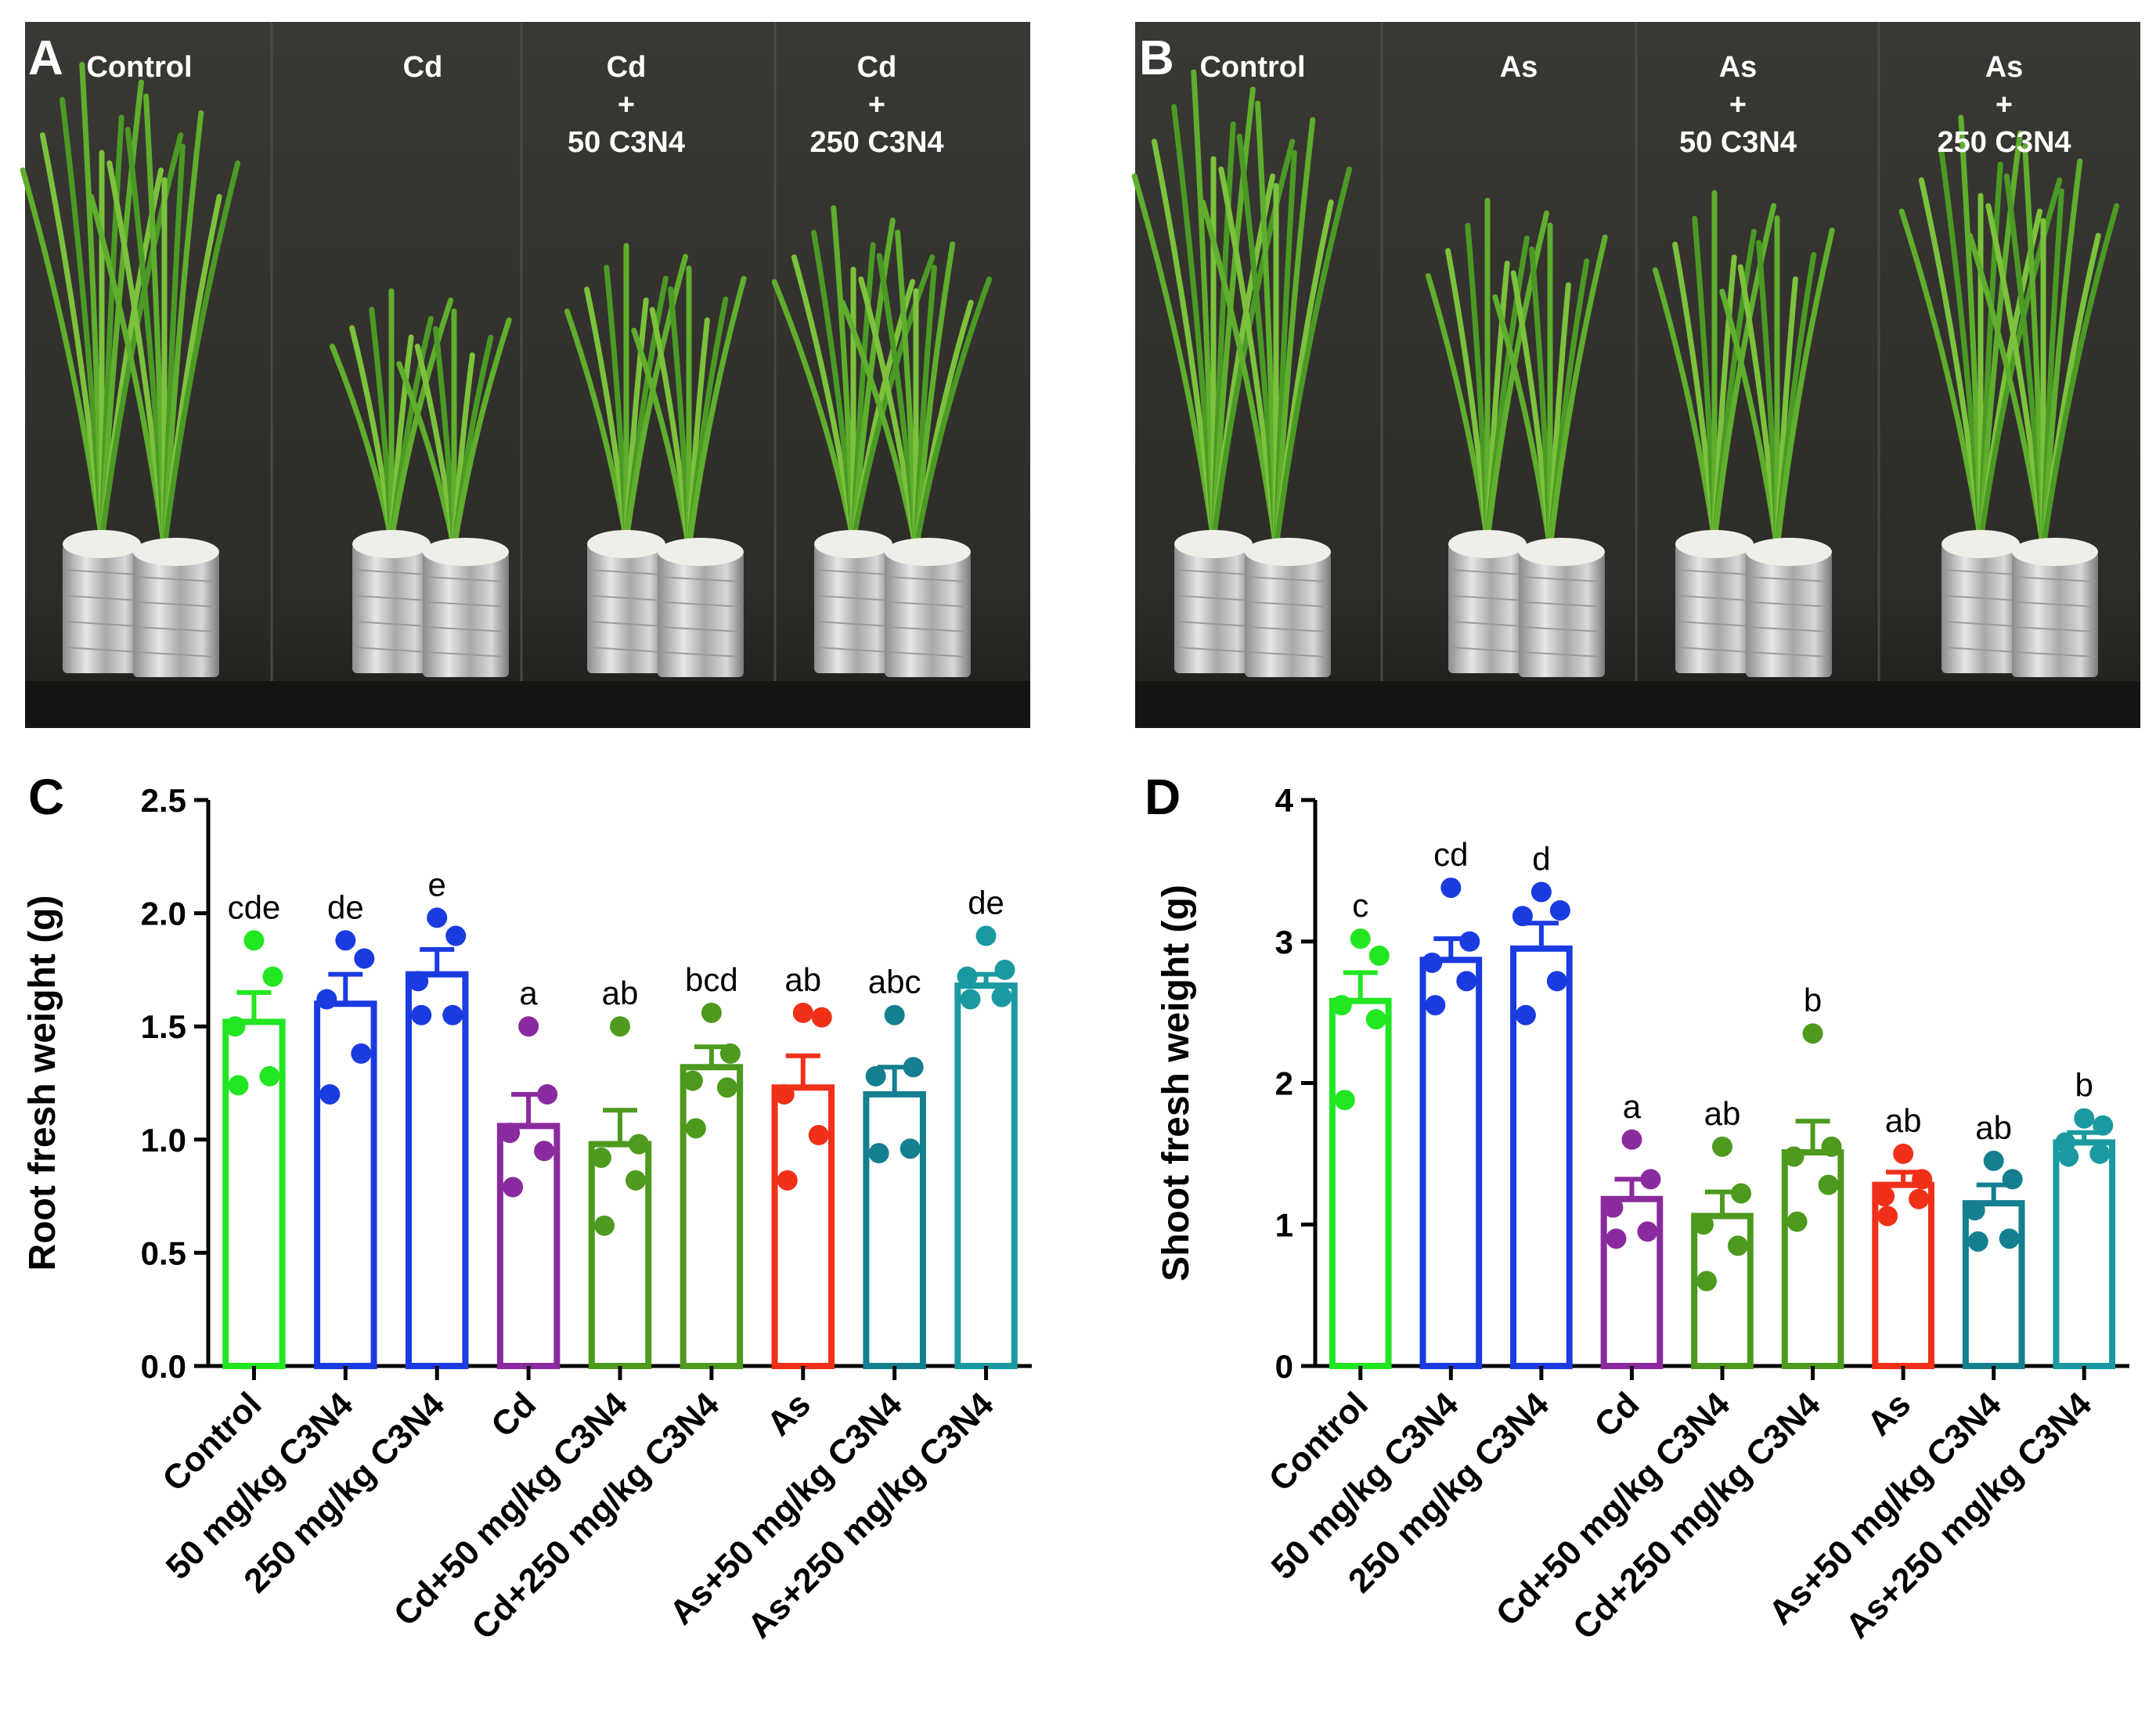 Image resolution: width=2156 pixels, height=1730 pixels. Describe the element at coordinates (513, 1414) in the screenshot. I see `category-label: Cd` at that location.